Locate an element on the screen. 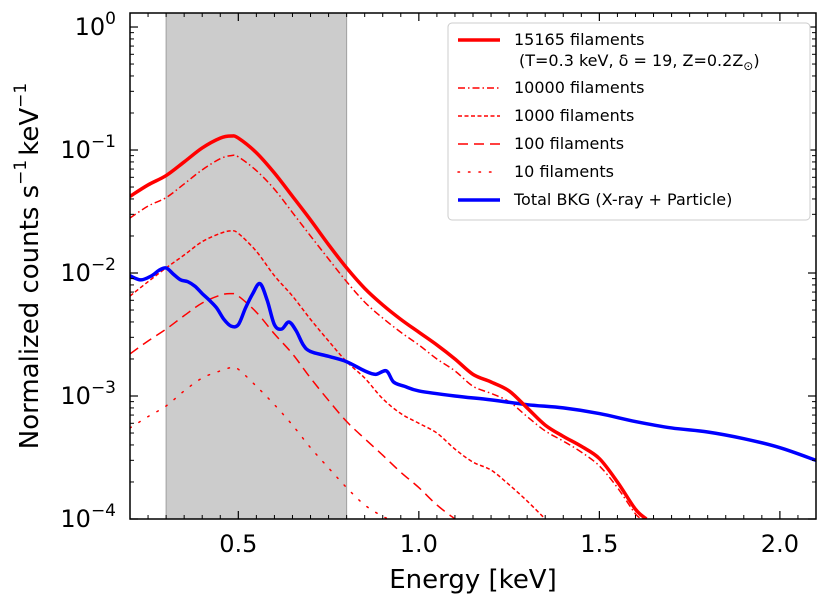  legend-params-end: ) is located at coordinates (756, 60).